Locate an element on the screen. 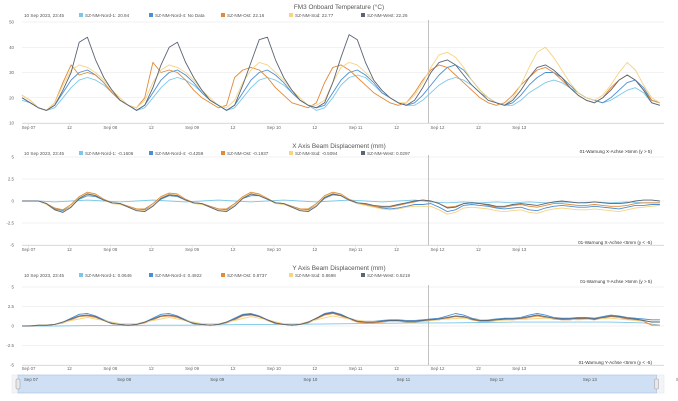 This screenshot has height=401, width=678. y-tick-label: -2.5 is located at coordinates (10, 345).